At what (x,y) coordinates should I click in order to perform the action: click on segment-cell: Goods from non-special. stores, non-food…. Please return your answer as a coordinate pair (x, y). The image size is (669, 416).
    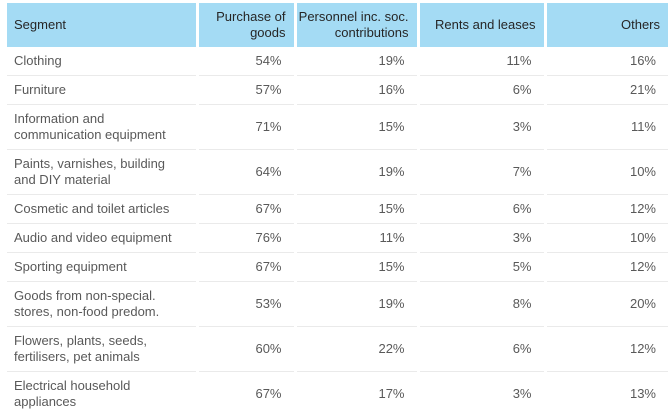
    Looking at the image, I should click on (102, 304).